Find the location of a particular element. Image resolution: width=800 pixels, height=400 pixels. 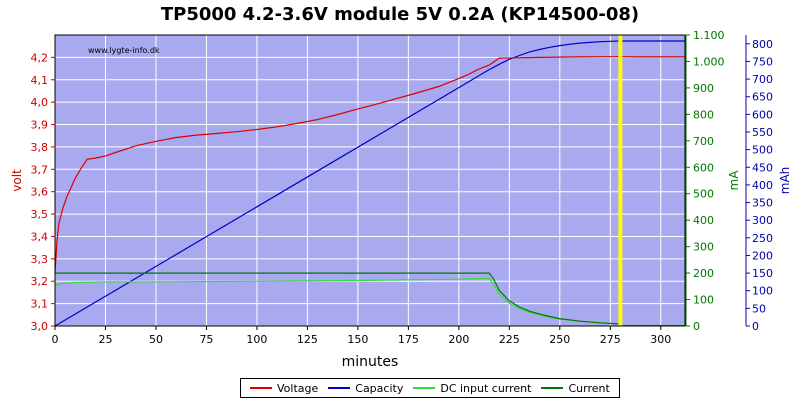

y1-tick-label: 3,7 is located at coordinates (40, 169).